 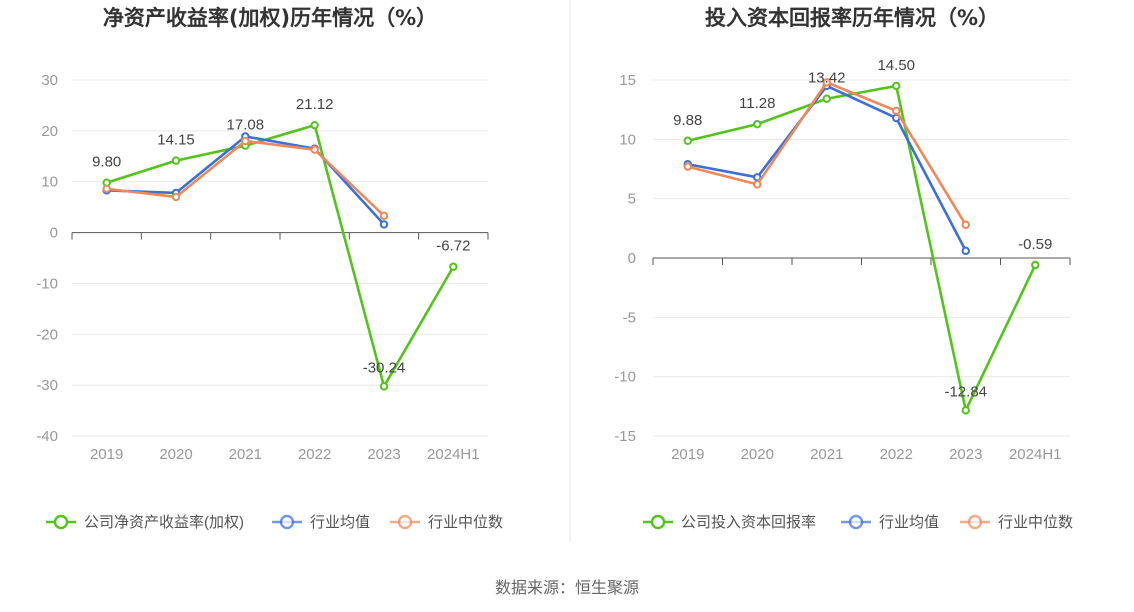 I want to click on data-label: -12.84, so click(x=965, y=391).